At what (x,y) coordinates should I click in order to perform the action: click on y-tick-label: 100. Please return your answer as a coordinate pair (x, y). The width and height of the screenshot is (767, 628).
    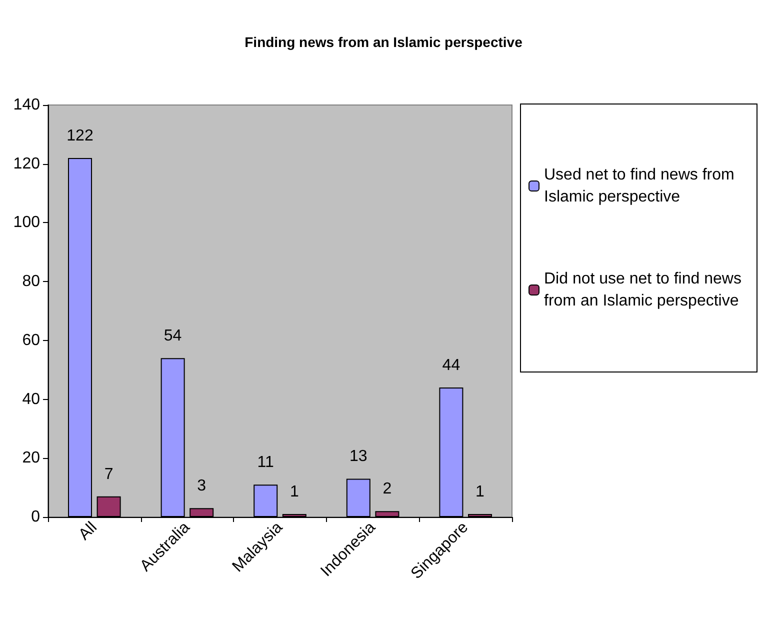
    Looking at the image, I should click on (26, 223).